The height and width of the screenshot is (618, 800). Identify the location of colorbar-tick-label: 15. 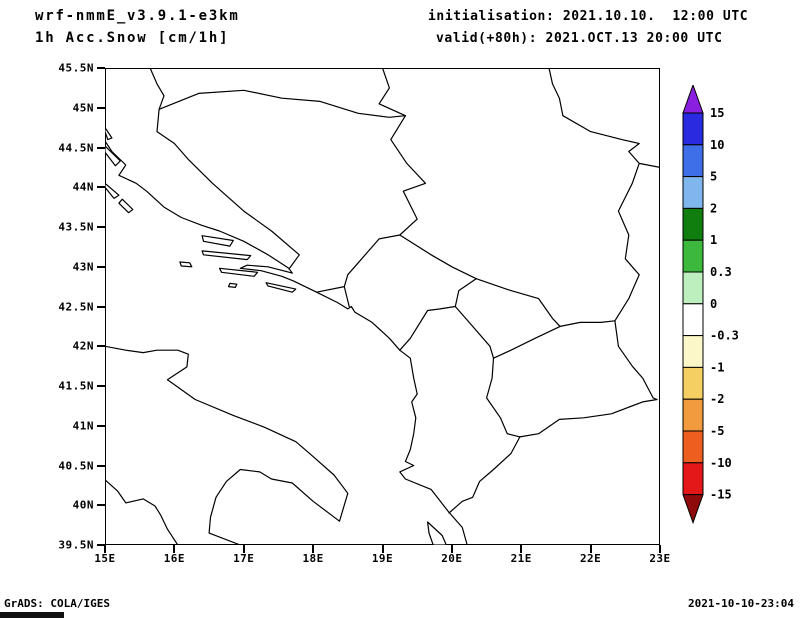
(717, 113).